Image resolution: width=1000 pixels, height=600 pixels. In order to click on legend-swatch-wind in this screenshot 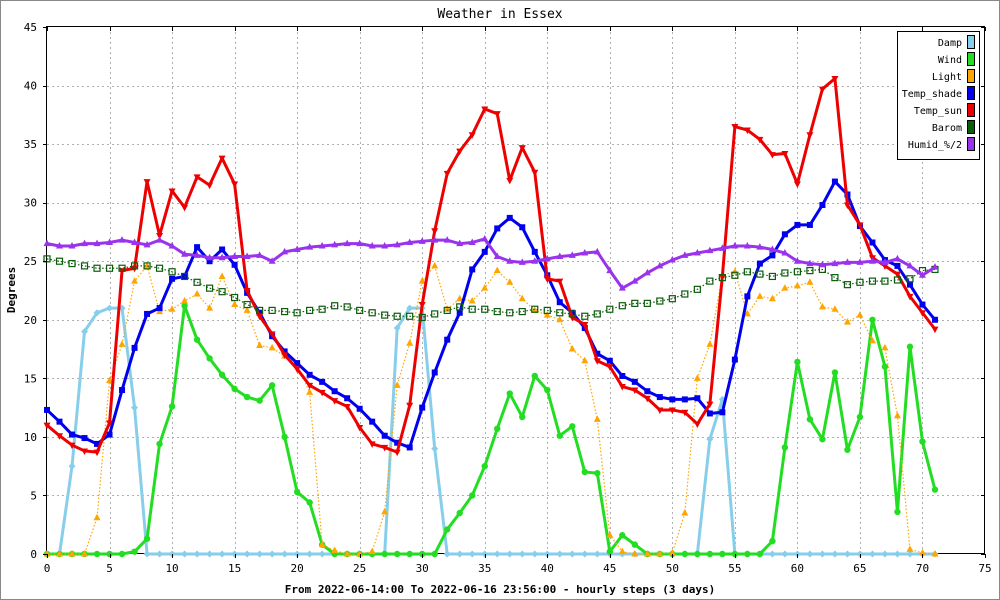, I will do `click(971, 59)`.